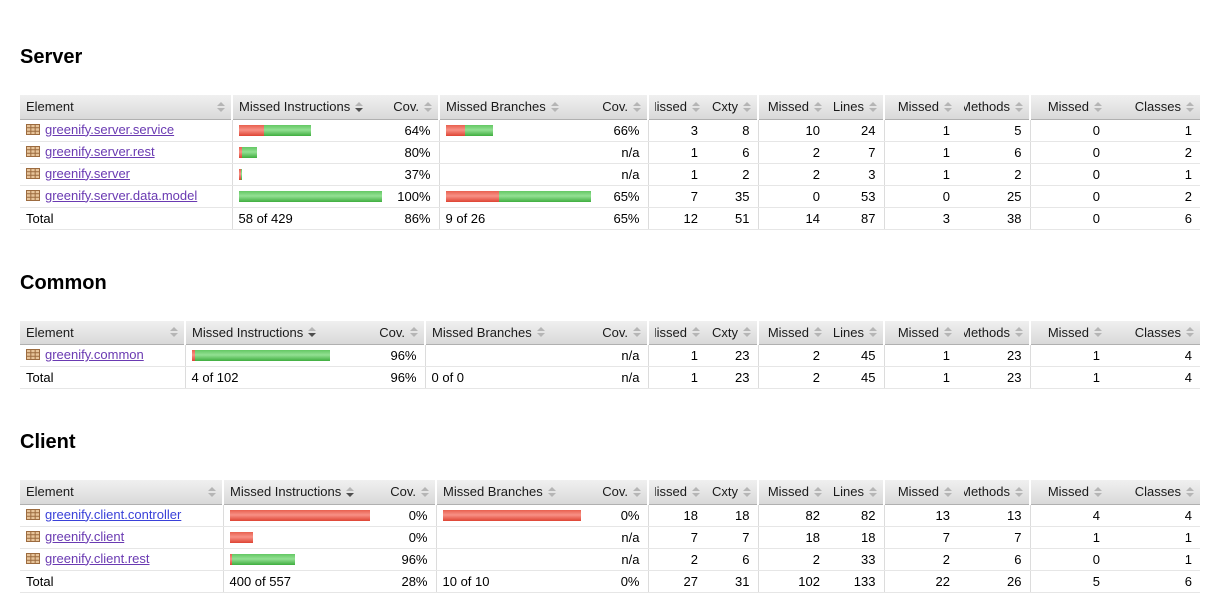 This screenshot has width=1212, height=599. I want to click on cxty: 35, so click(732, 196).